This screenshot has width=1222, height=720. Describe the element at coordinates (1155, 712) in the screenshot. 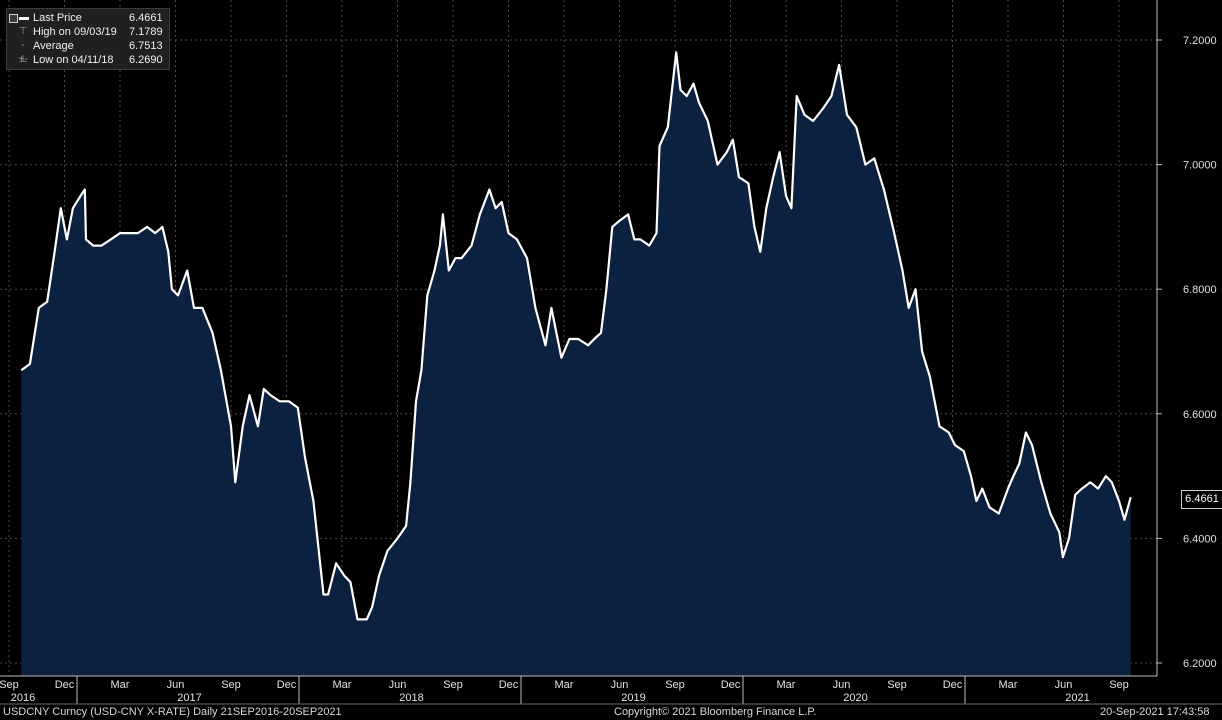

I see `footer-timestamp: 20-Sep-2021 17:43:58` at that location.